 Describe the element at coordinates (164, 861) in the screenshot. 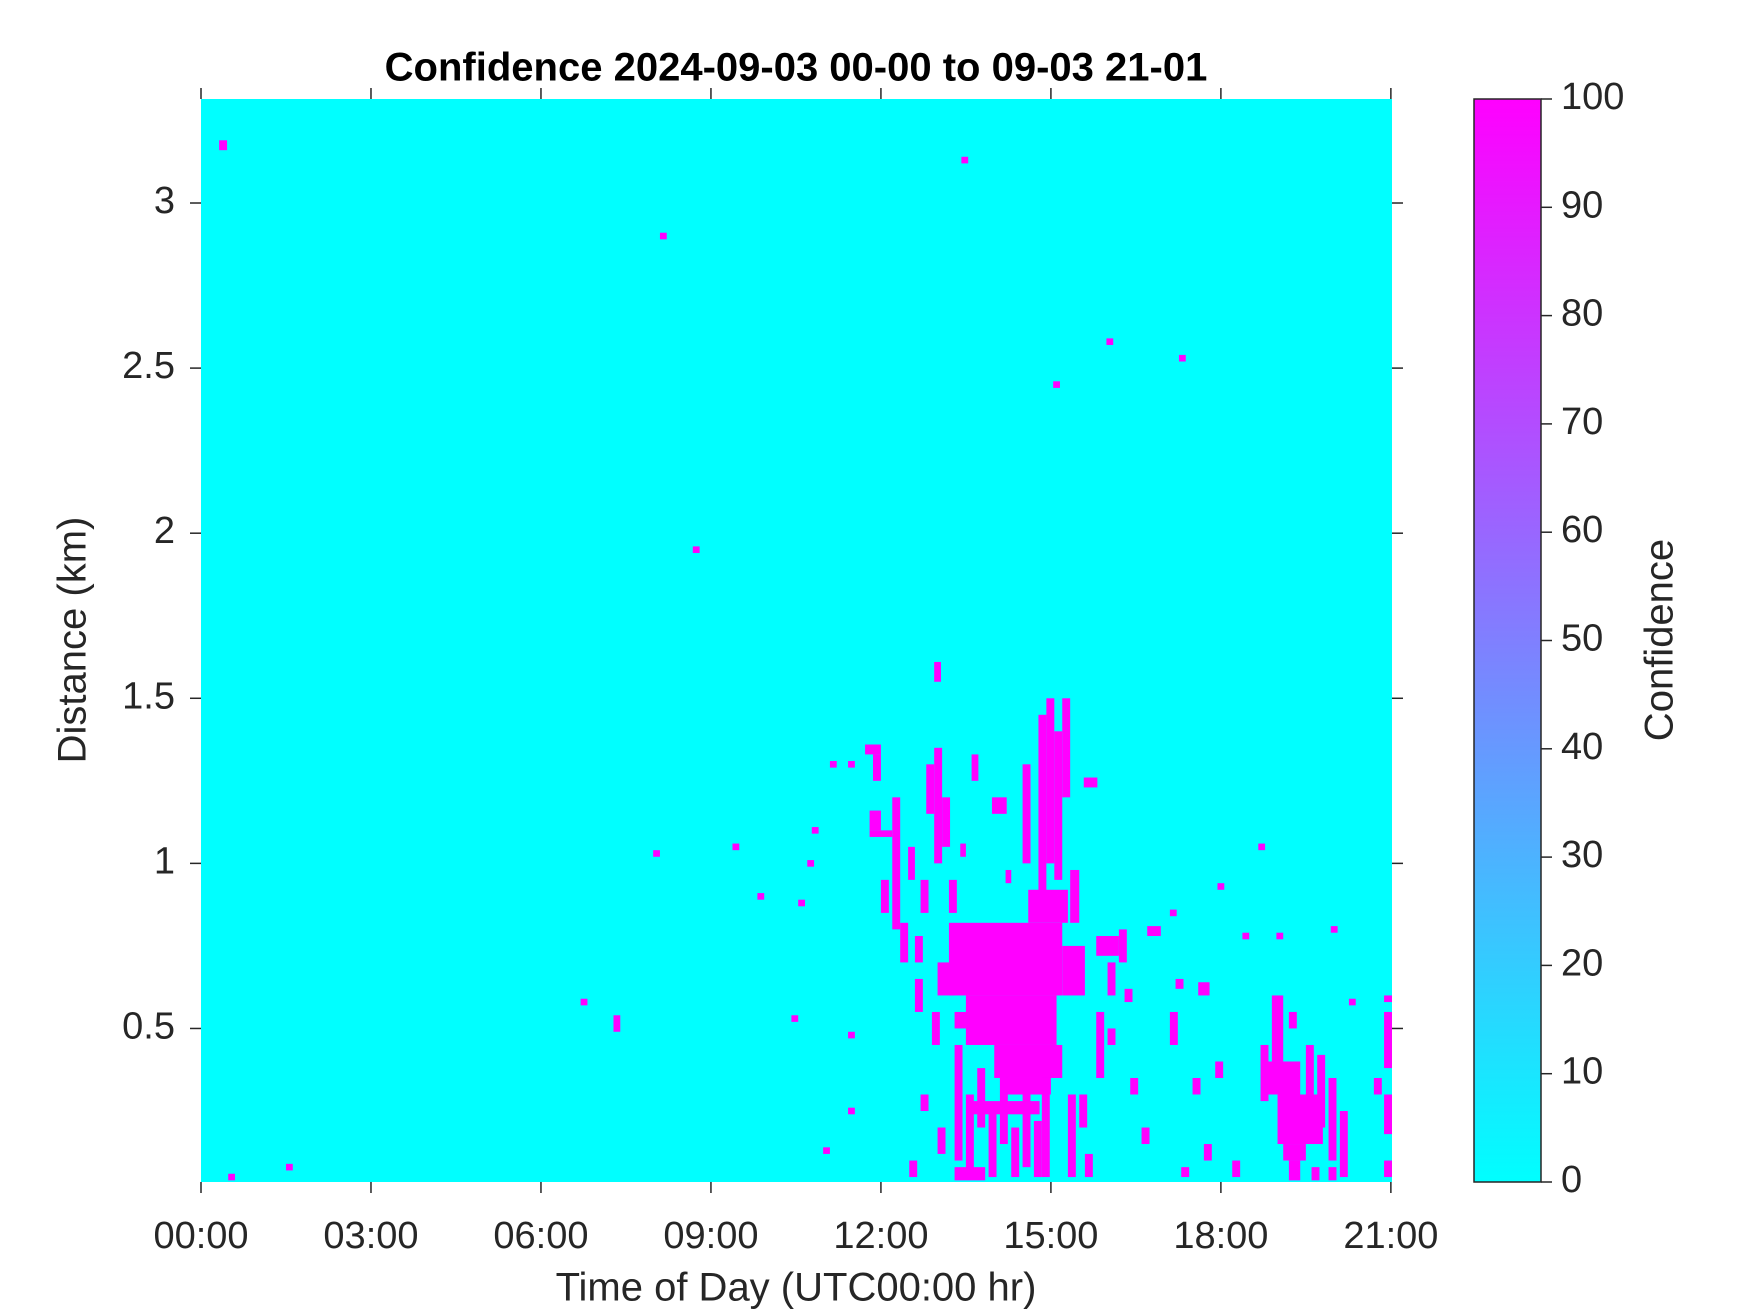

I see `y-tick-label: 1` at that location.